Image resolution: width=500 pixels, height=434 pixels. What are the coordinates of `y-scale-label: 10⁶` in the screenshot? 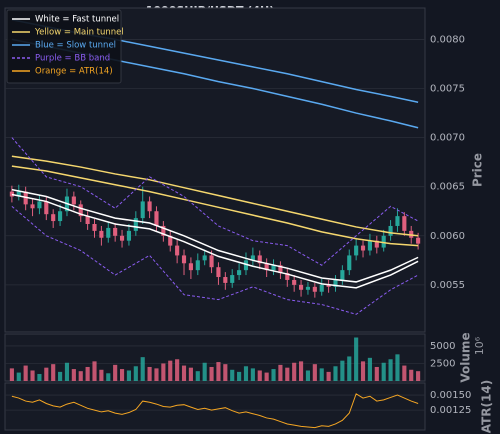 It's located at (479, 345).